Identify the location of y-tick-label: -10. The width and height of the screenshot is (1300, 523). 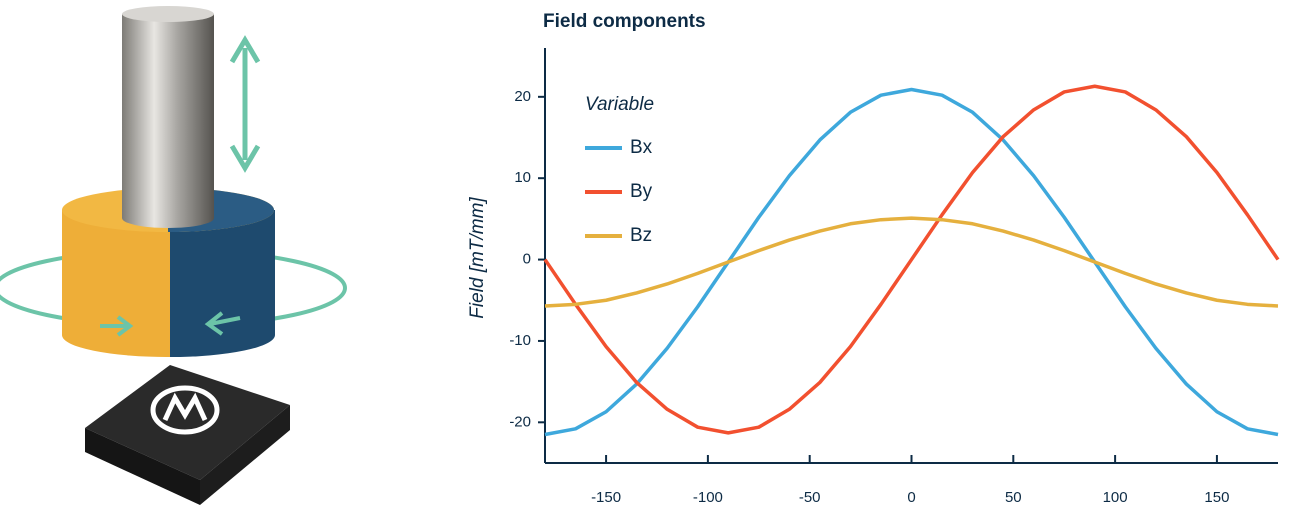
(520, 340).